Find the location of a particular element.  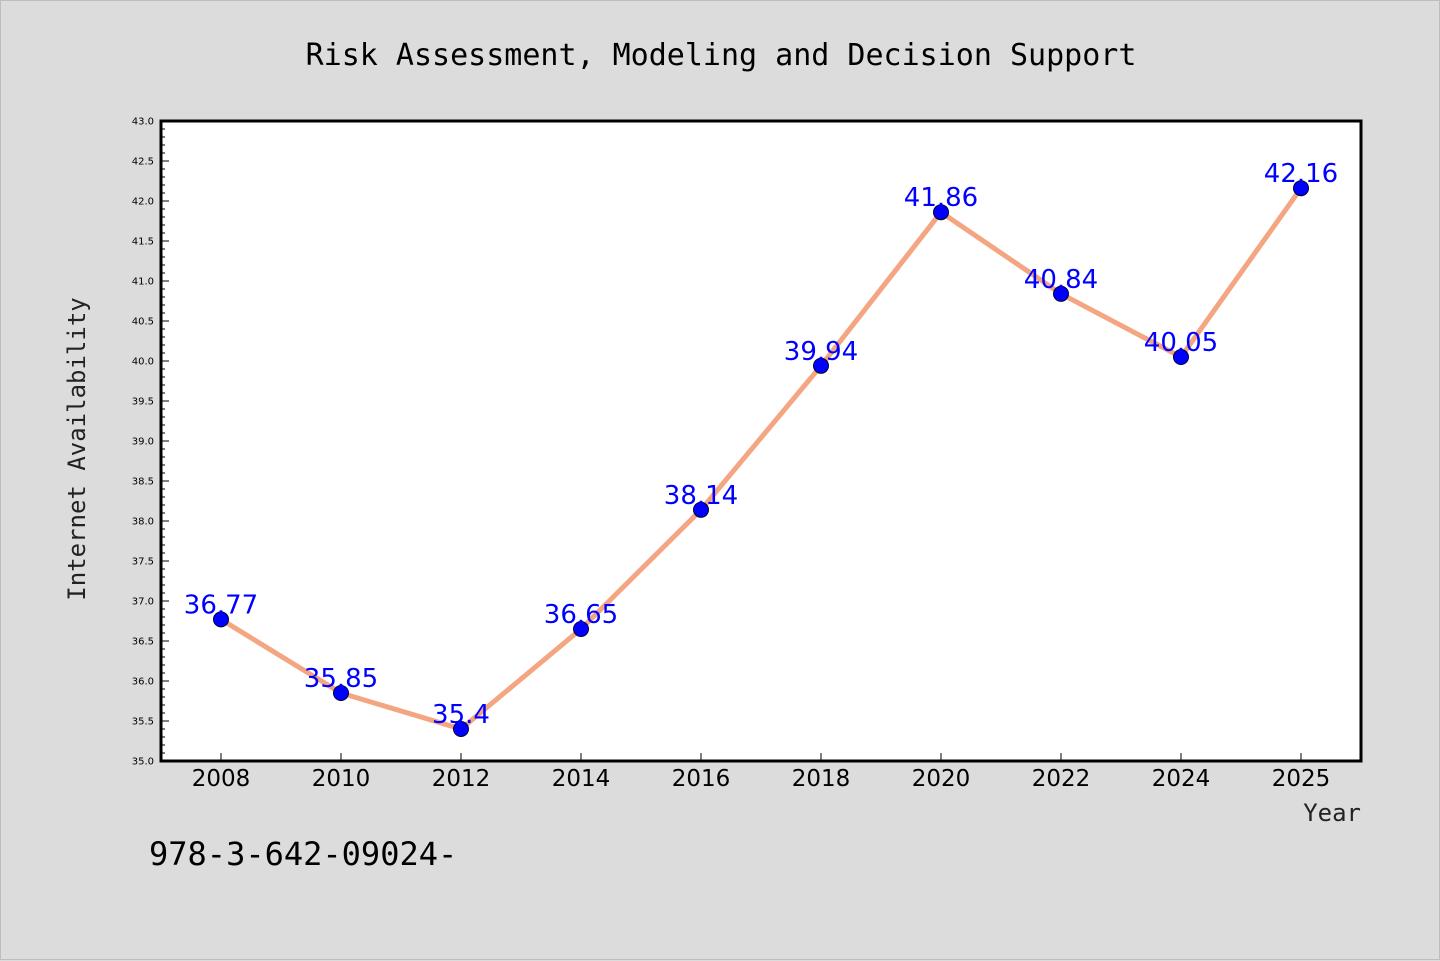

x-tick-label: 2012 is located at coordinates (461, 779).